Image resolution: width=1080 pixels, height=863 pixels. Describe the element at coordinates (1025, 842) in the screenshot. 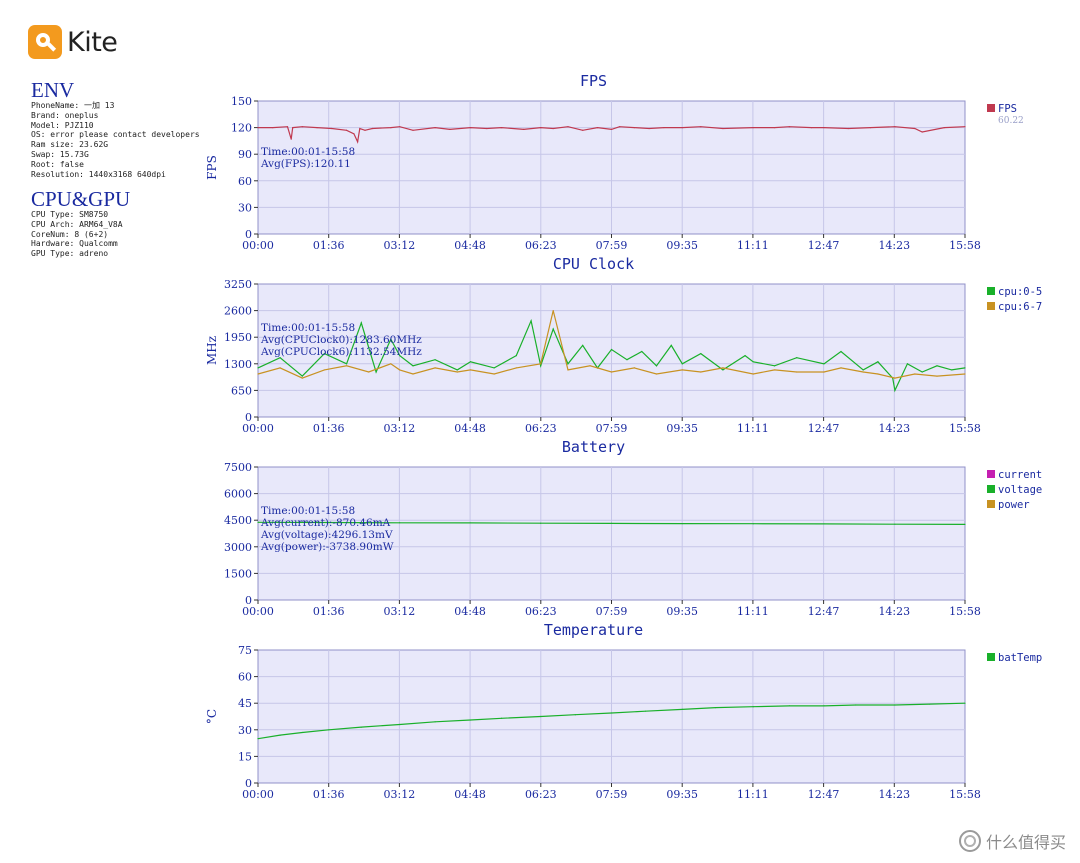

I see `watermark-text: 什么值得买` at that location.